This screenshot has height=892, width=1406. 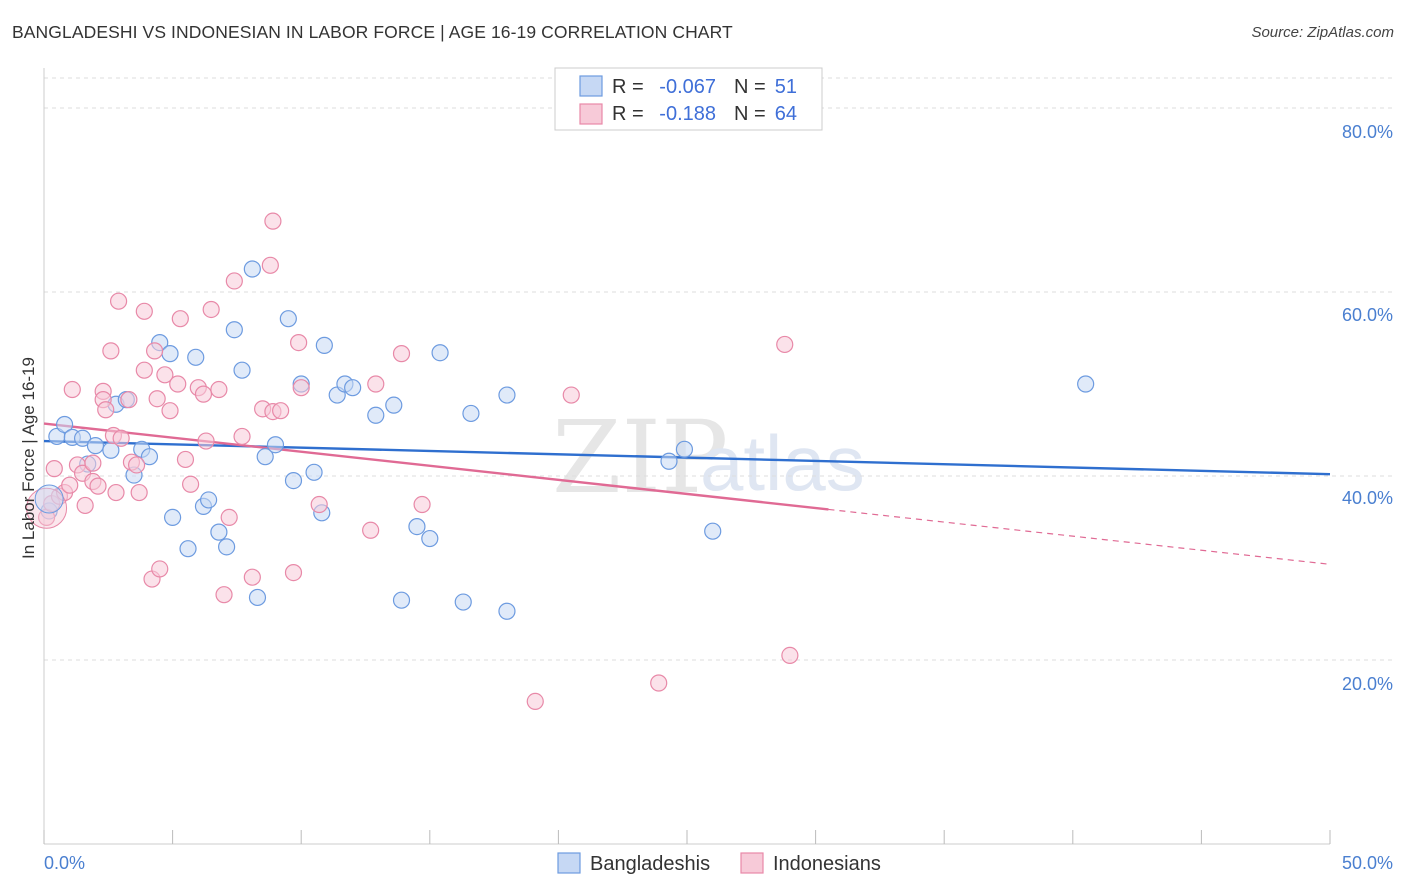 What do you see at coordinates (1322, 32) in the screenshot?
I see `source-credit: Source: ZipAtlas.com` at bounding box center [1322, 32].